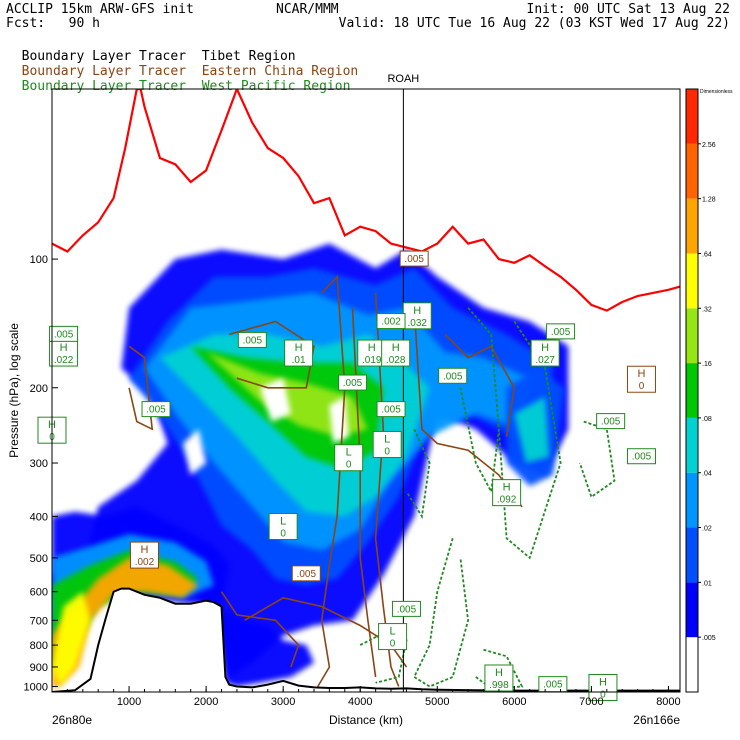 This screenshot has height=740, width=740. I want to click on x-tick-label: 5000, so click(437, 702).